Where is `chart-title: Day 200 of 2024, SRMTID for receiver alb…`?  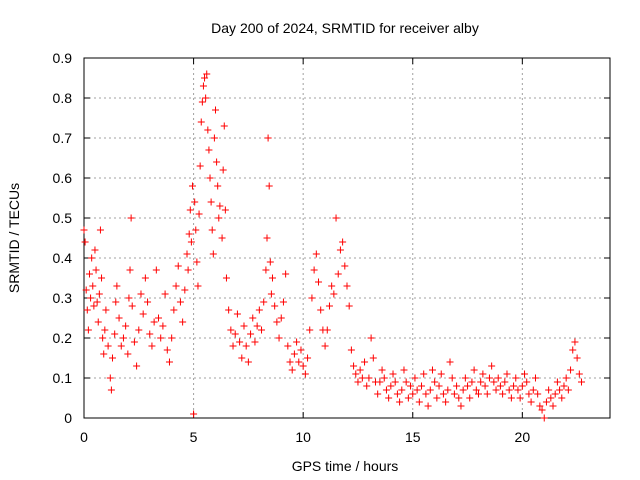
chart-title: Day 200 of 2024, SRMTID for receiver alb… is located at coordinates (345, 28).